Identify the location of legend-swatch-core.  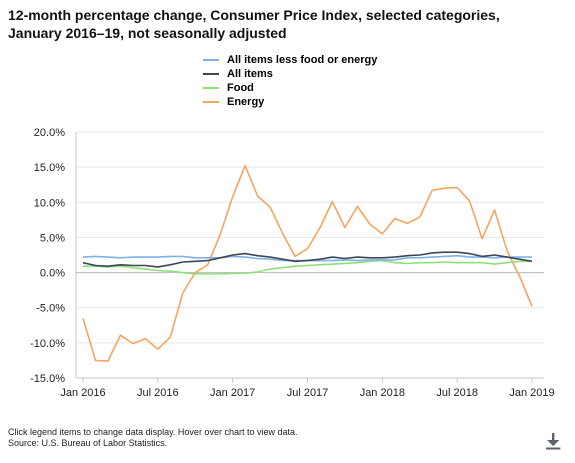
(211, 60).